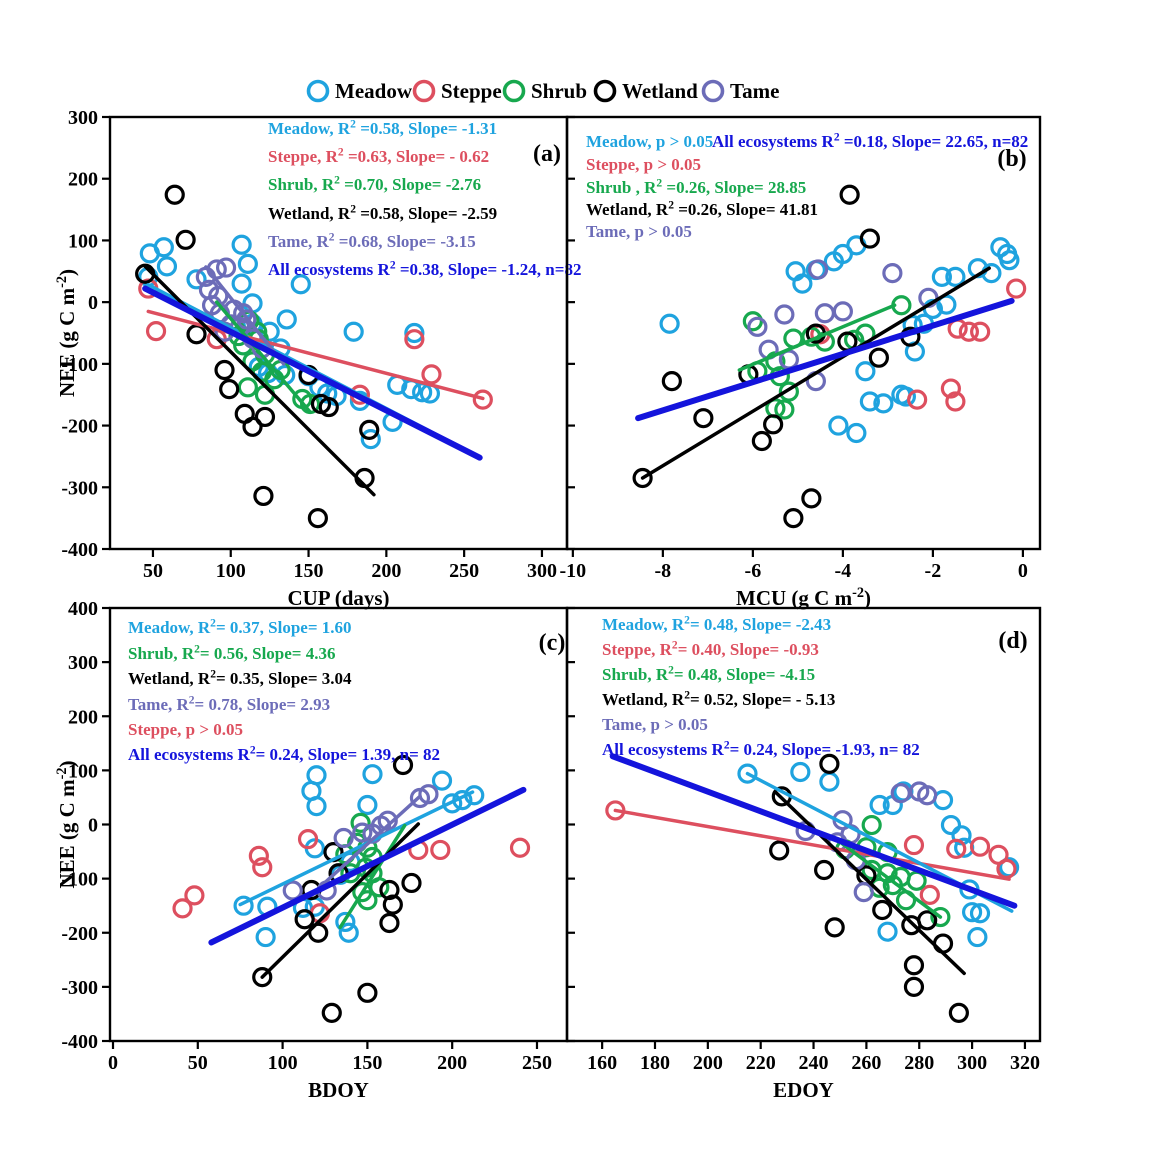  What do you see at coordinates (93, 303) in the screenshot?
I see `panel-a-y-tick-label: 0` at bounding box center [93, 303].